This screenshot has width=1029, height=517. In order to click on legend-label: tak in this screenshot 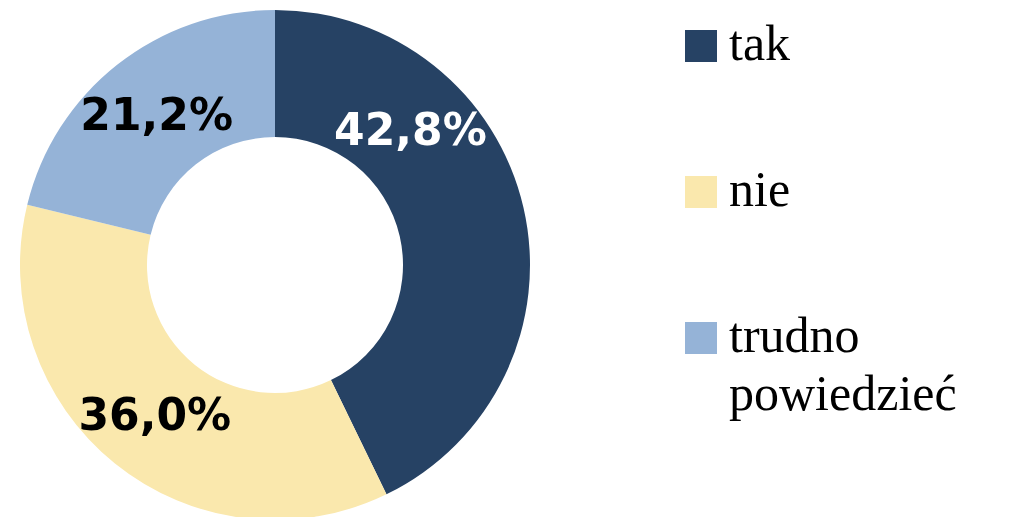, I will do `click(760, 43)`.